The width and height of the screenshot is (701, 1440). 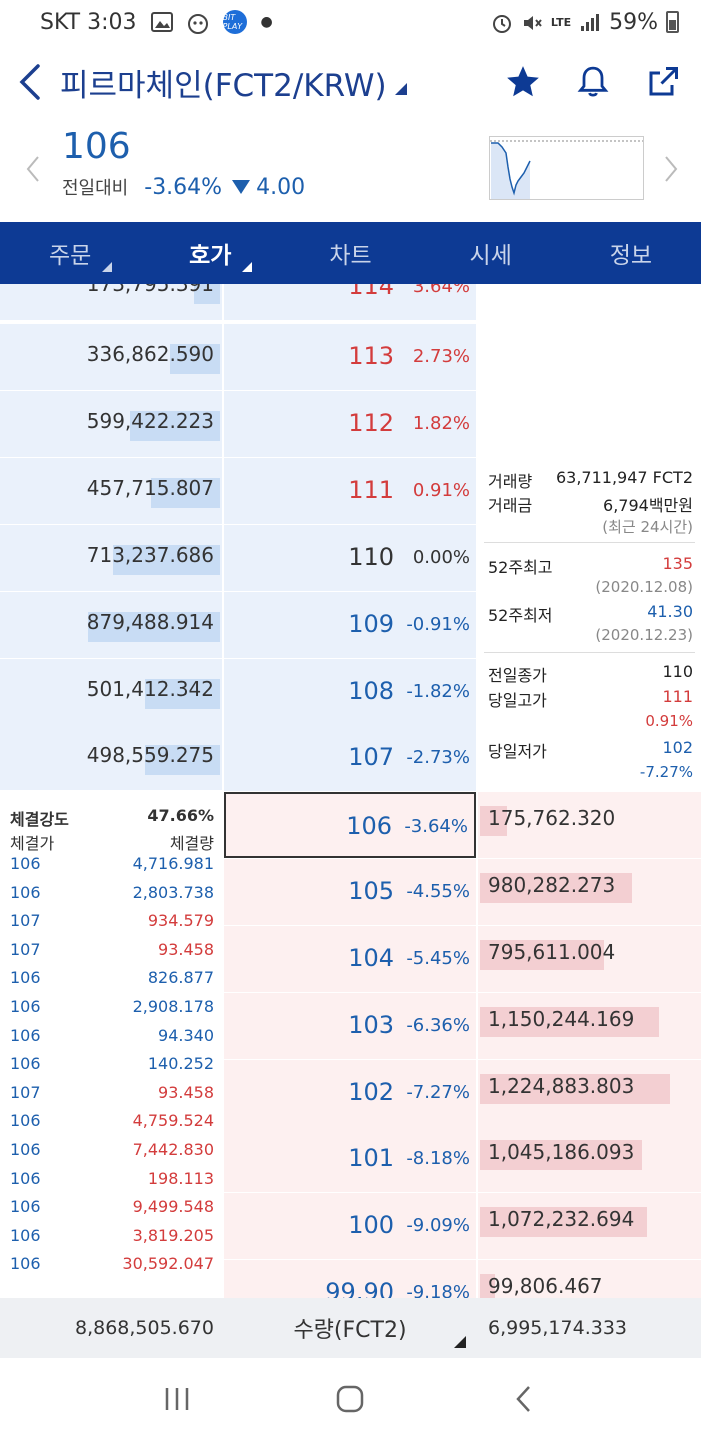 I want to click on sell-order-row: 336,862.590 113 2.73%, so click(x=350, y=357).